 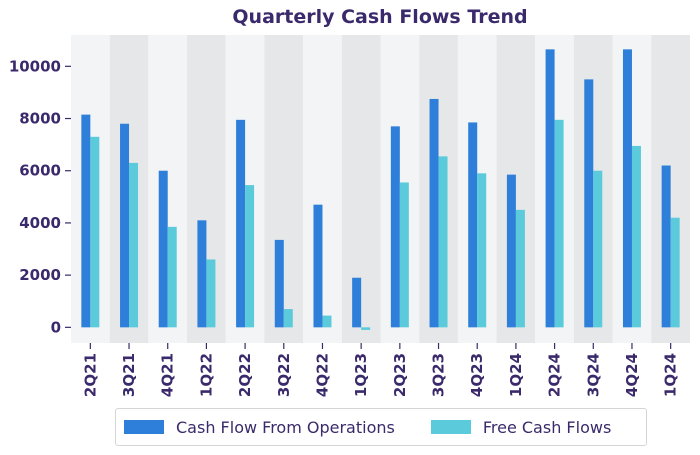 I want to click on y-tick-label: 4000, so click(x=40, y=223).